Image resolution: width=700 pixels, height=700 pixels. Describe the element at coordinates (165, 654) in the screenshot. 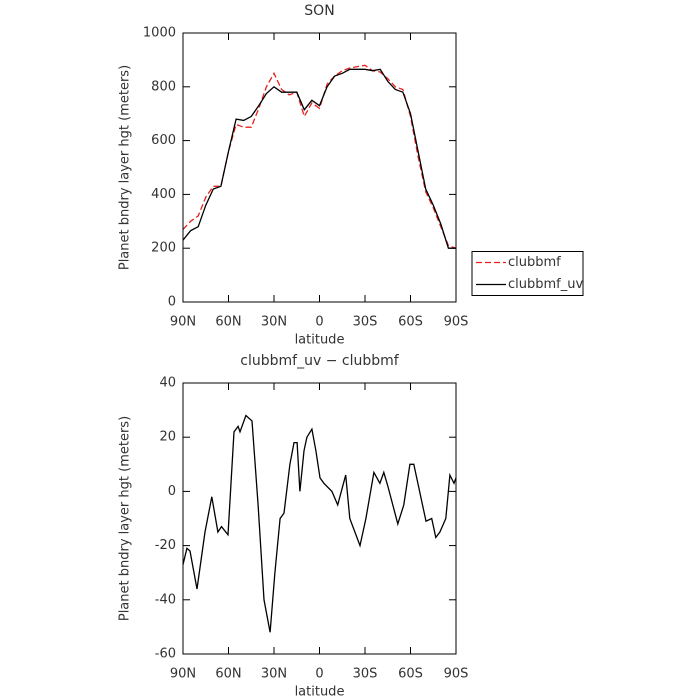

I see `y-tick-label: -60` at that location.